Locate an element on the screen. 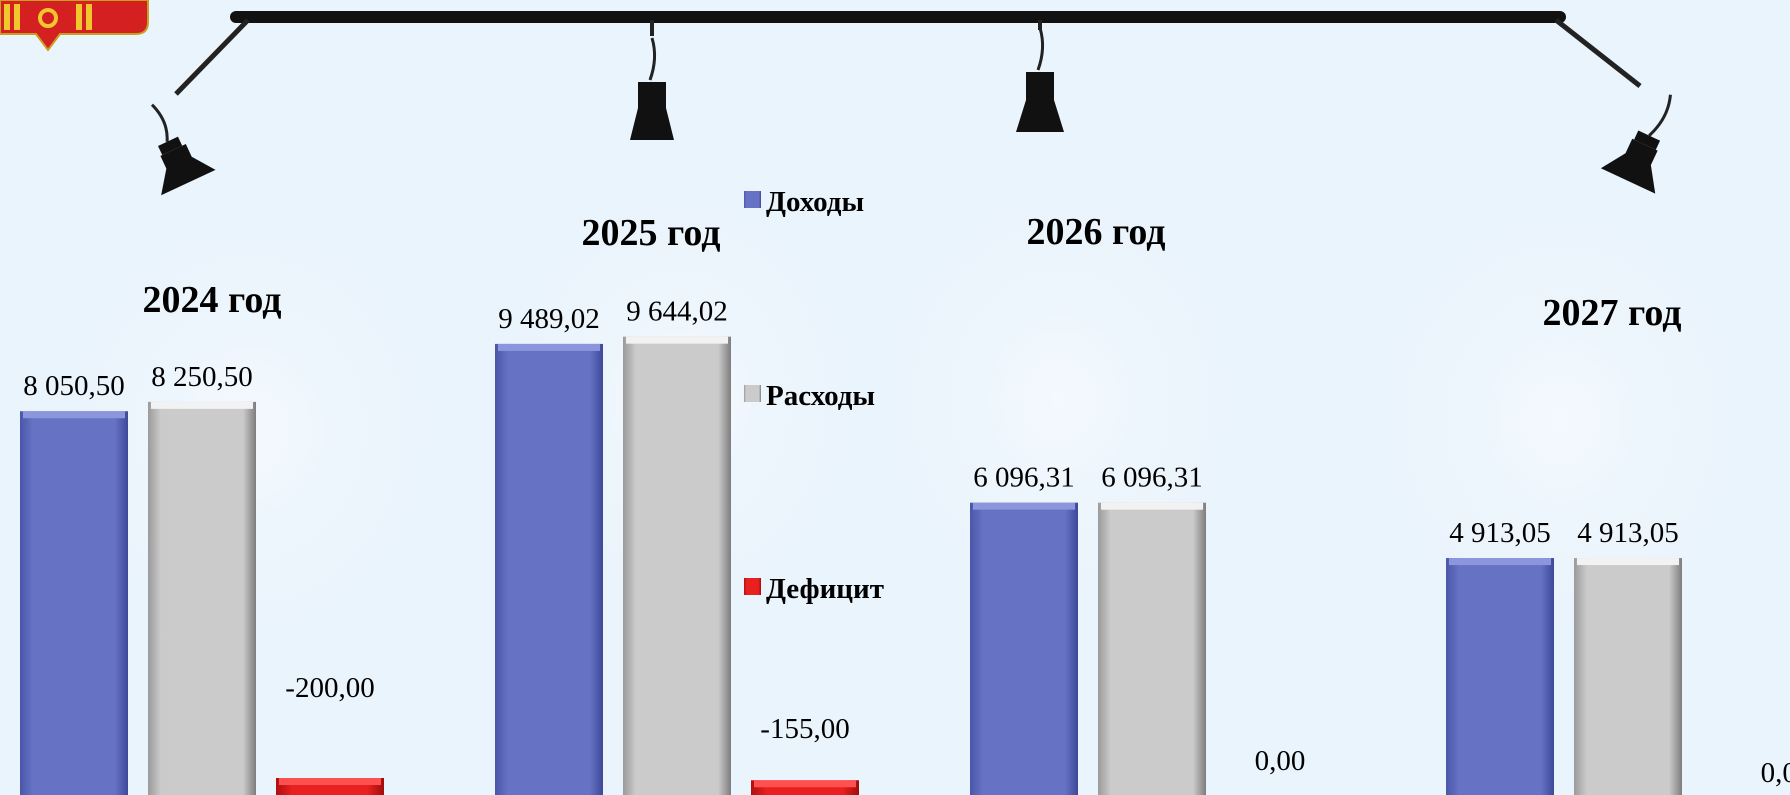 Image resolution: width=1790 pixels, height=795 pixels. legend-label: Доходы is located at coordinates (815, 202).